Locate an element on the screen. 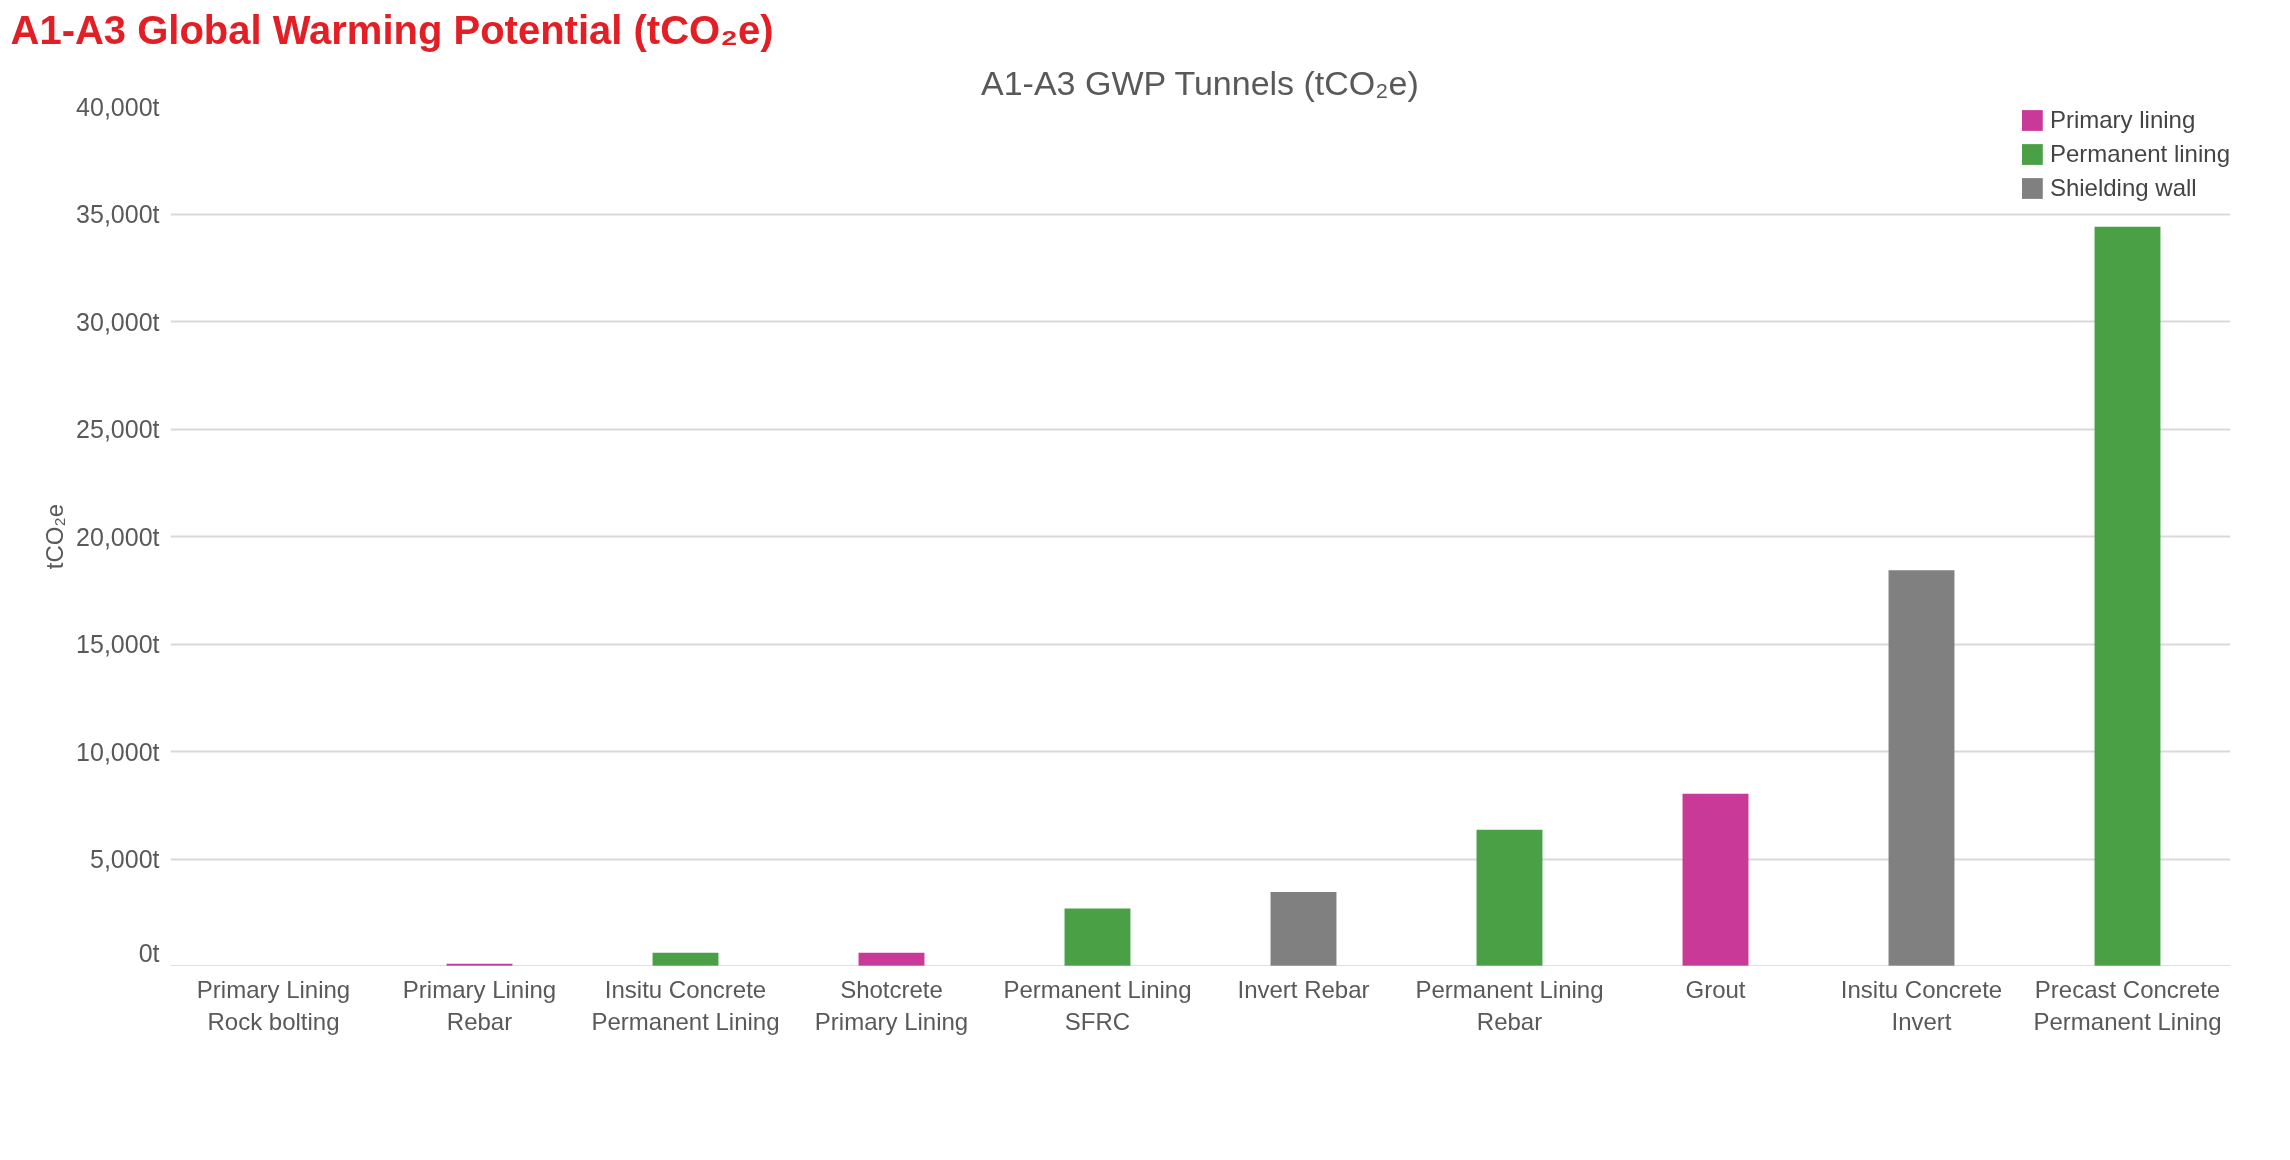 This screenshot has height=1160, width=2290. x-tick-label: Insitu Concrete Permanent Lining is located at coordinates (685, 1006).